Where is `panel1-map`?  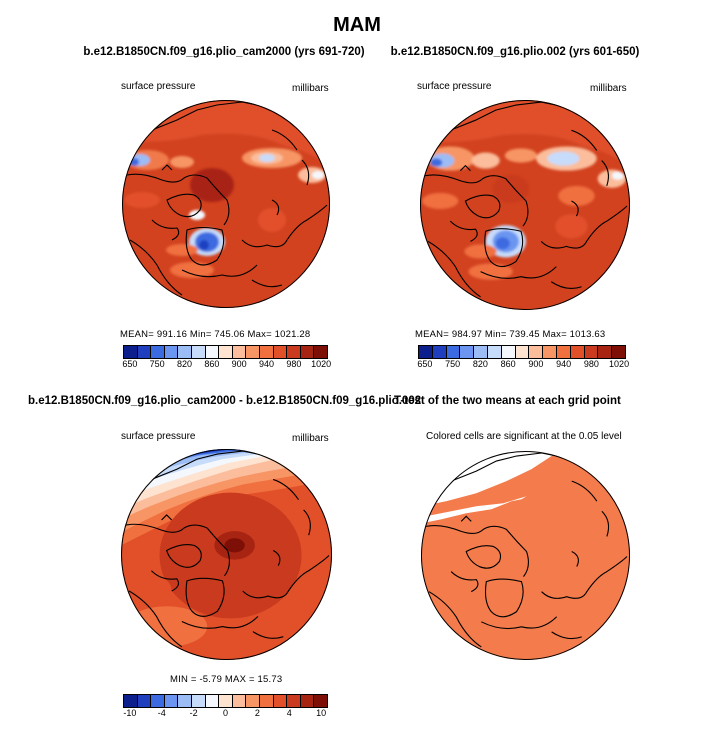
panel1-map is located at coordinates (226, 204).